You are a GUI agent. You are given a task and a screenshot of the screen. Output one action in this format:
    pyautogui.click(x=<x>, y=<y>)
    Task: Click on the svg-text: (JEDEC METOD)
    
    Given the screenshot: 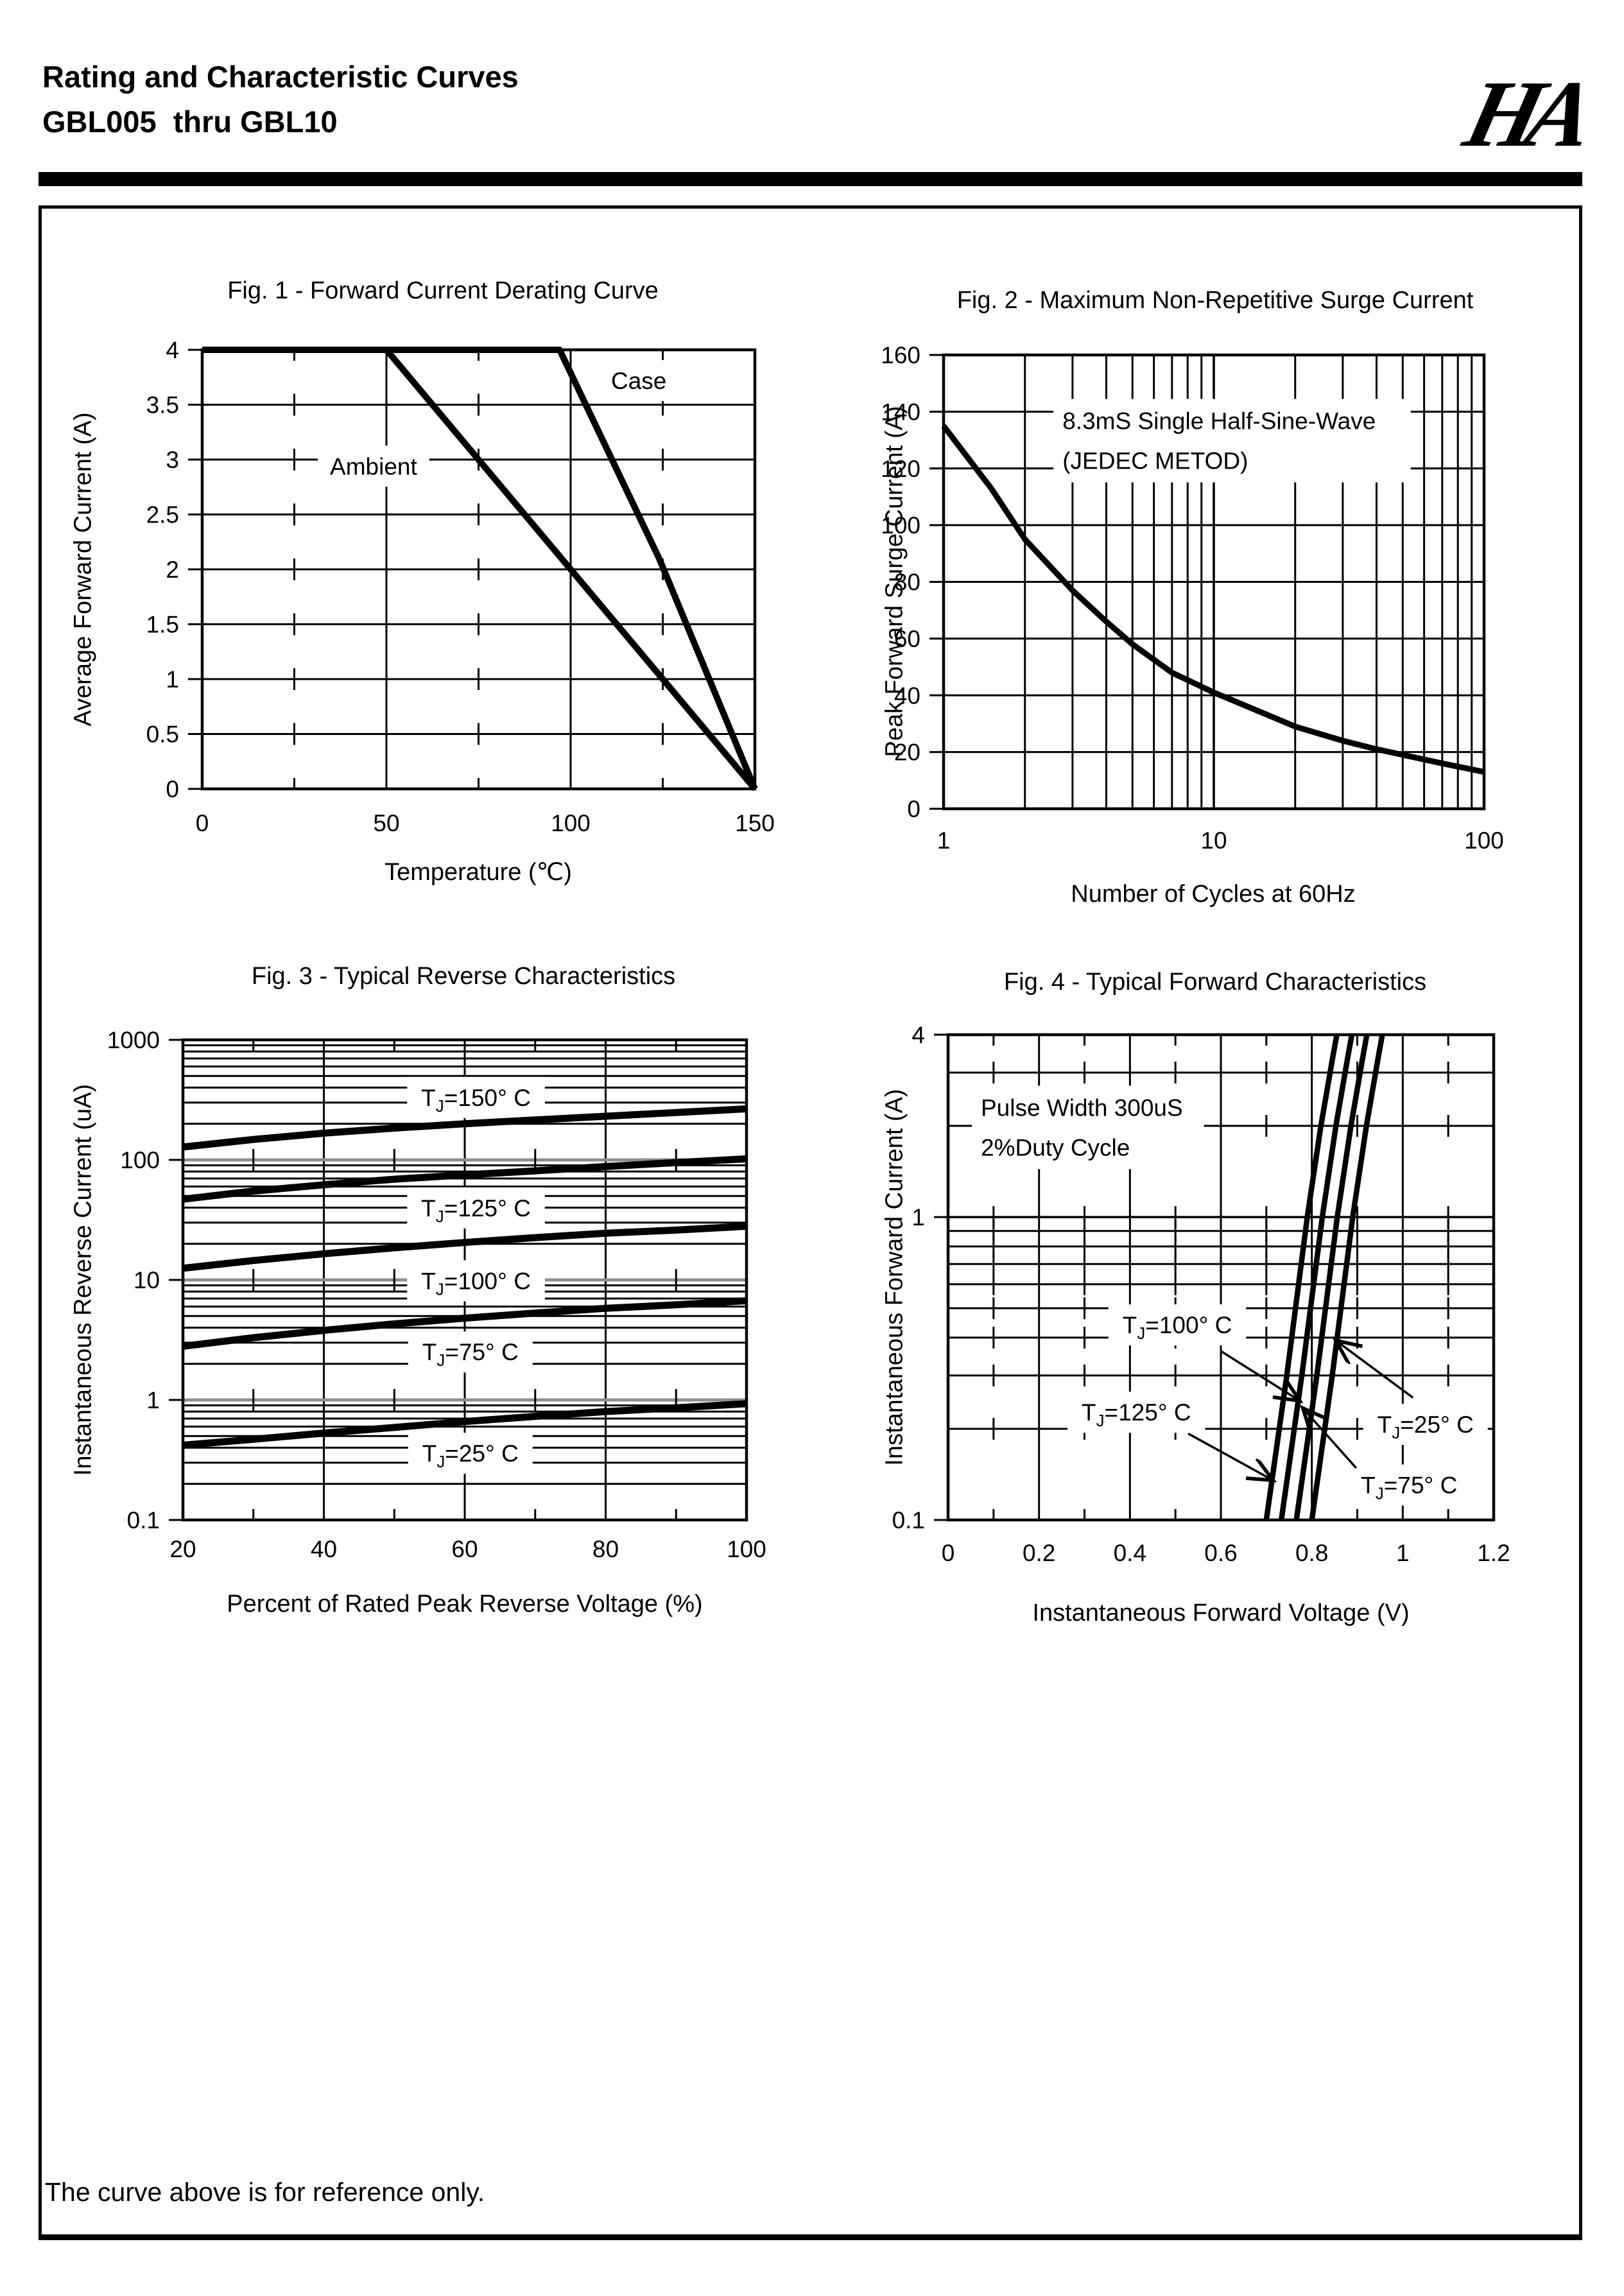 What is the action you would take?
    pyautogui.click(x=1155, y=461)
    